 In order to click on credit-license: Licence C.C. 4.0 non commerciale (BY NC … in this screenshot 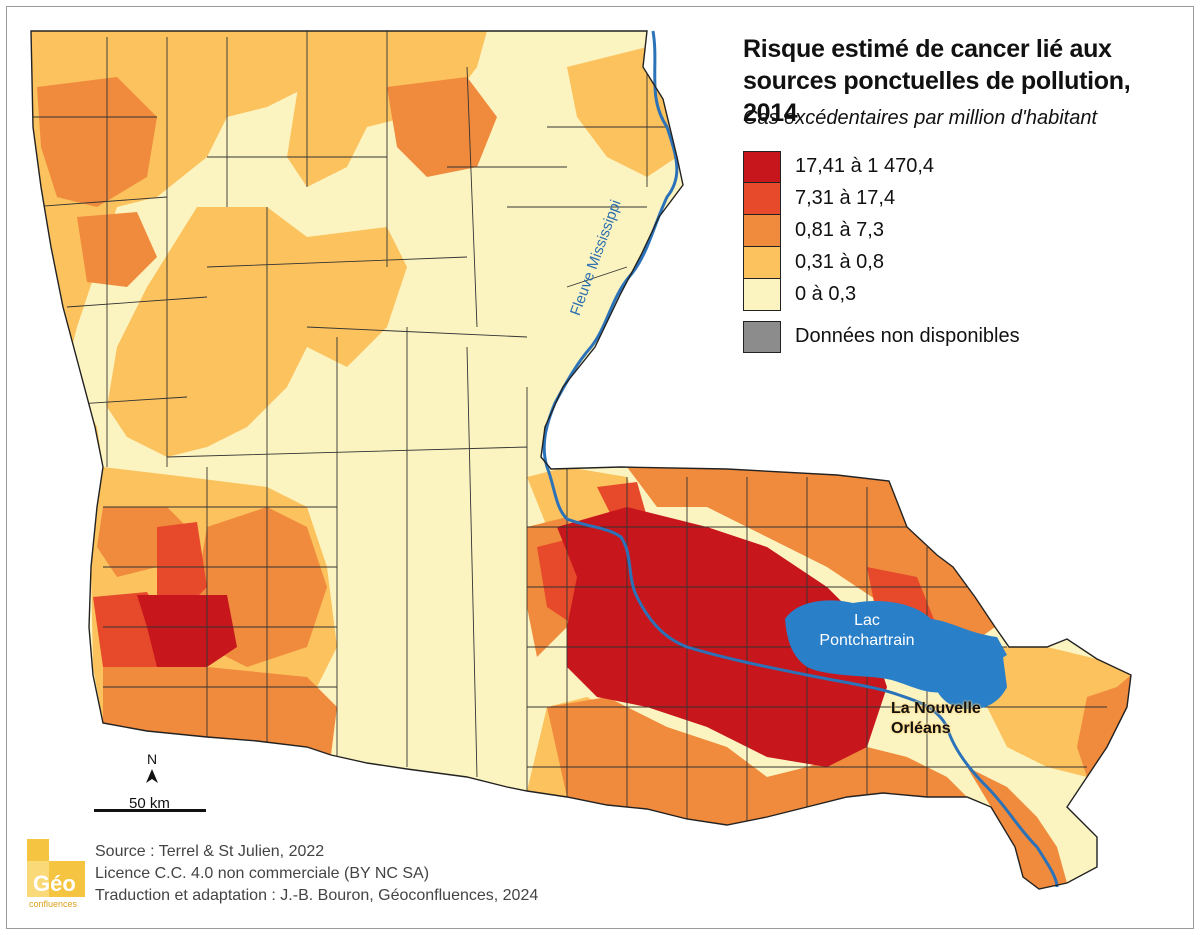, I will do `click(262, 873)`.